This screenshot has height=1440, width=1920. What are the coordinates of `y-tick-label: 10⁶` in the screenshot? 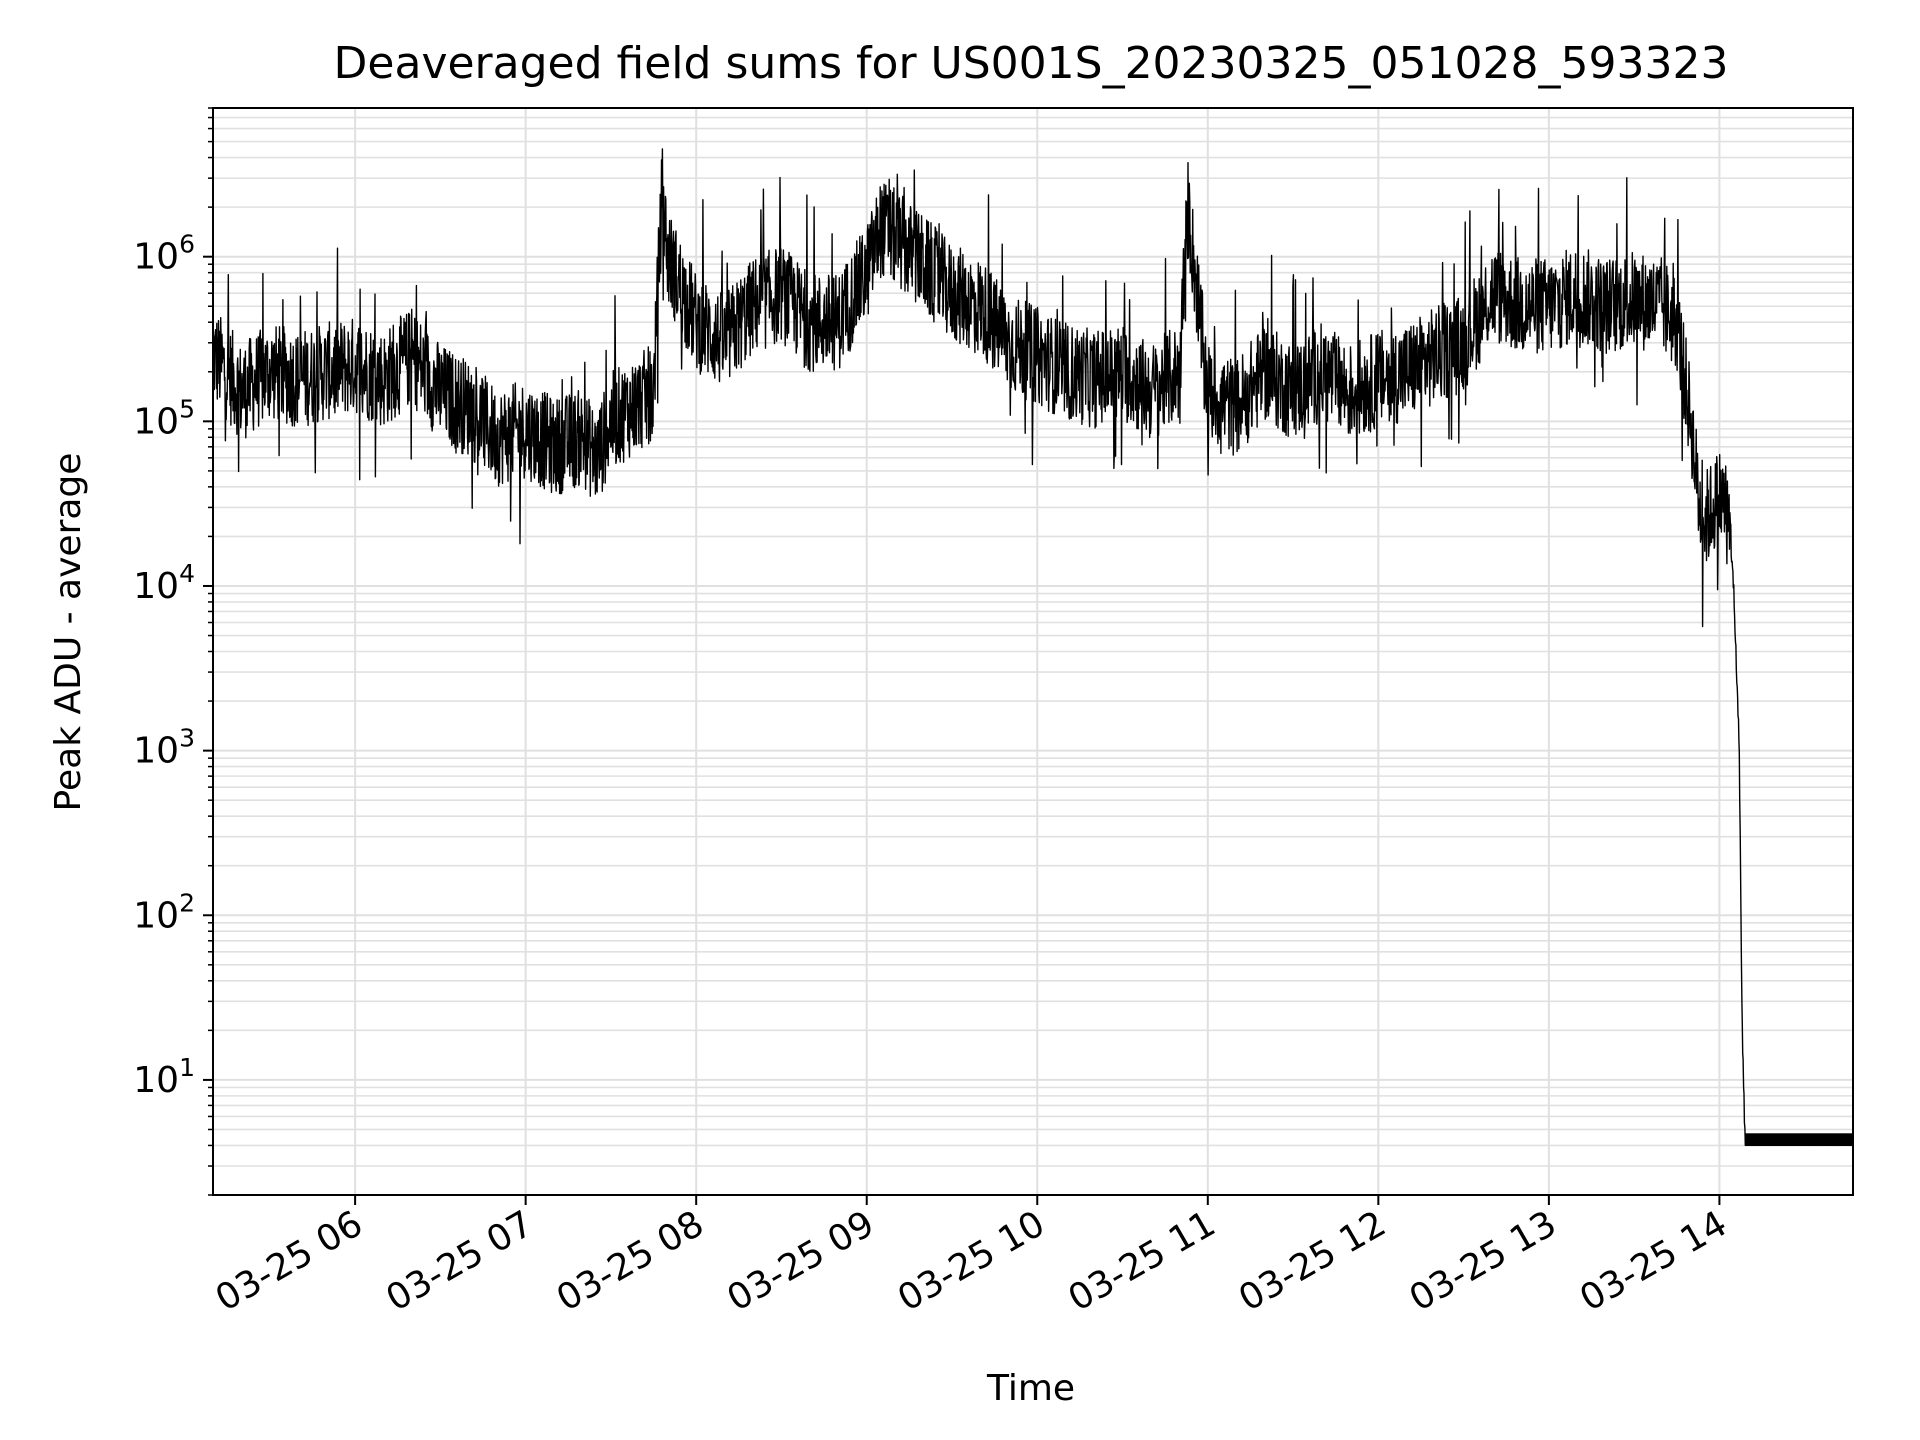 It's located at (164, 254).